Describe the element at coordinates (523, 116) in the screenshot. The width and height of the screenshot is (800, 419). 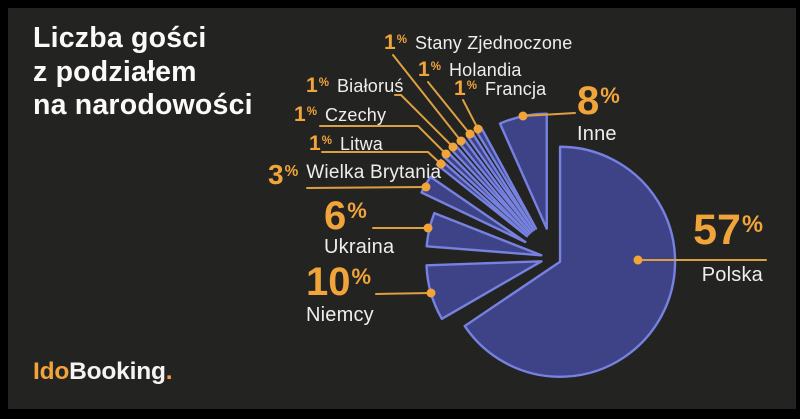
I see `leader-dot-inne` at that location.